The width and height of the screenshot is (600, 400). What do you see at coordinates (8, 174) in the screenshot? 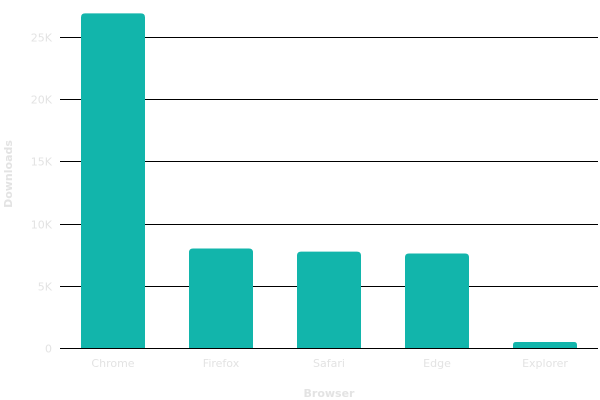
I see `y-axis-title: Downloads` at bounding box center [8, 174].